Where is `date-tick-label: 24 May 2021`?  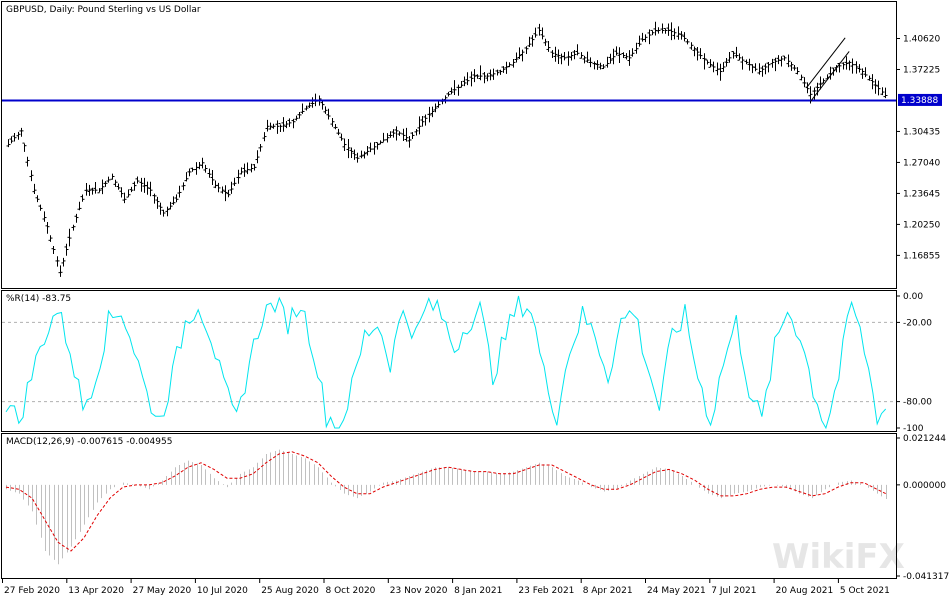 date-tick-label: 24 May 2021 is located at coordinates (676, 591).